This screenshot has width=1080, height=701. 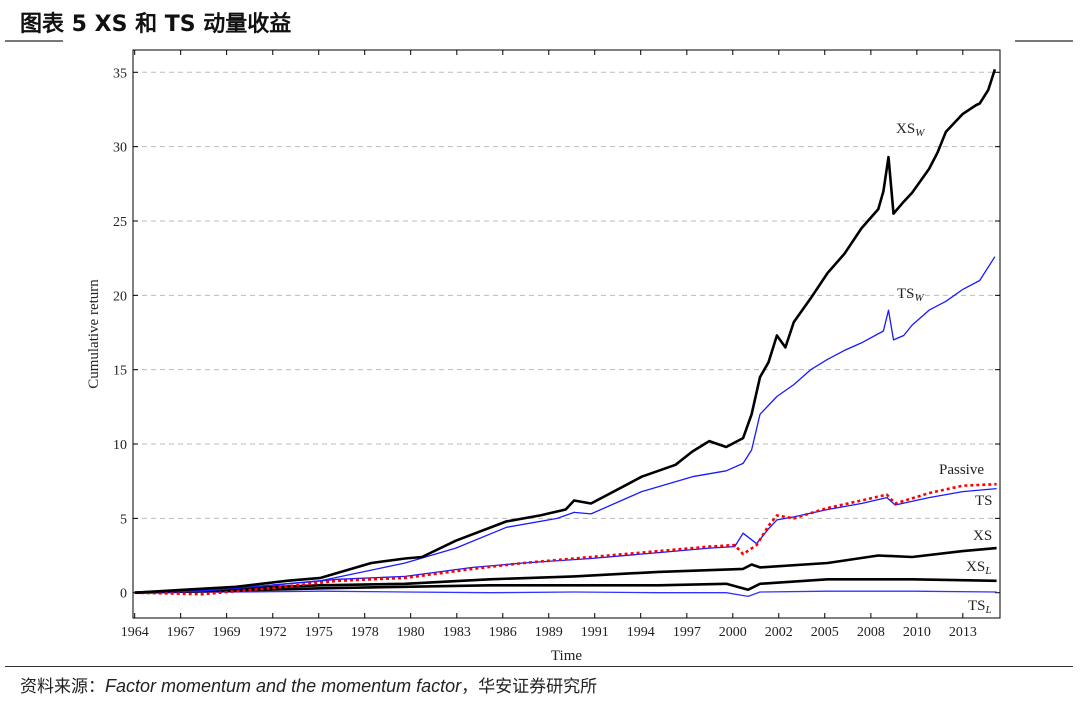 I want to click on y-tick-label: 25, so click(x=120, y=222).